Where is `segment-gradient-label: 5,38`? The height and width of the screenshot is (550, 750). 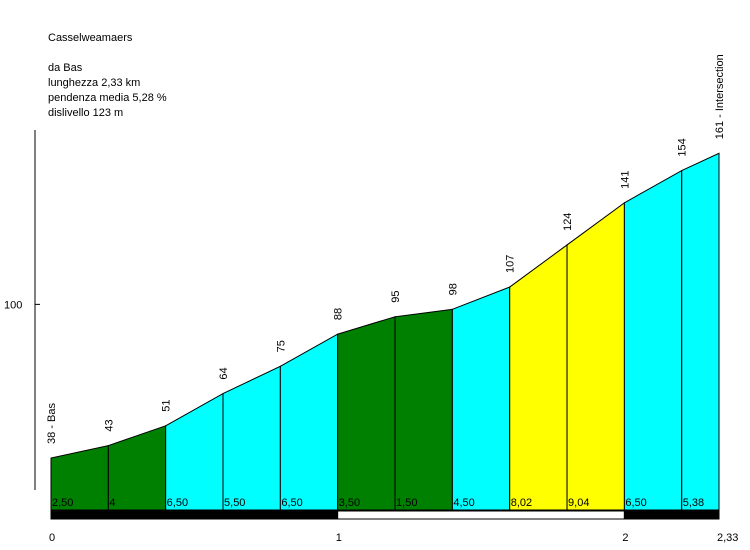
segment-gradient-label: 5,38 is located at coordinates (693, 503).